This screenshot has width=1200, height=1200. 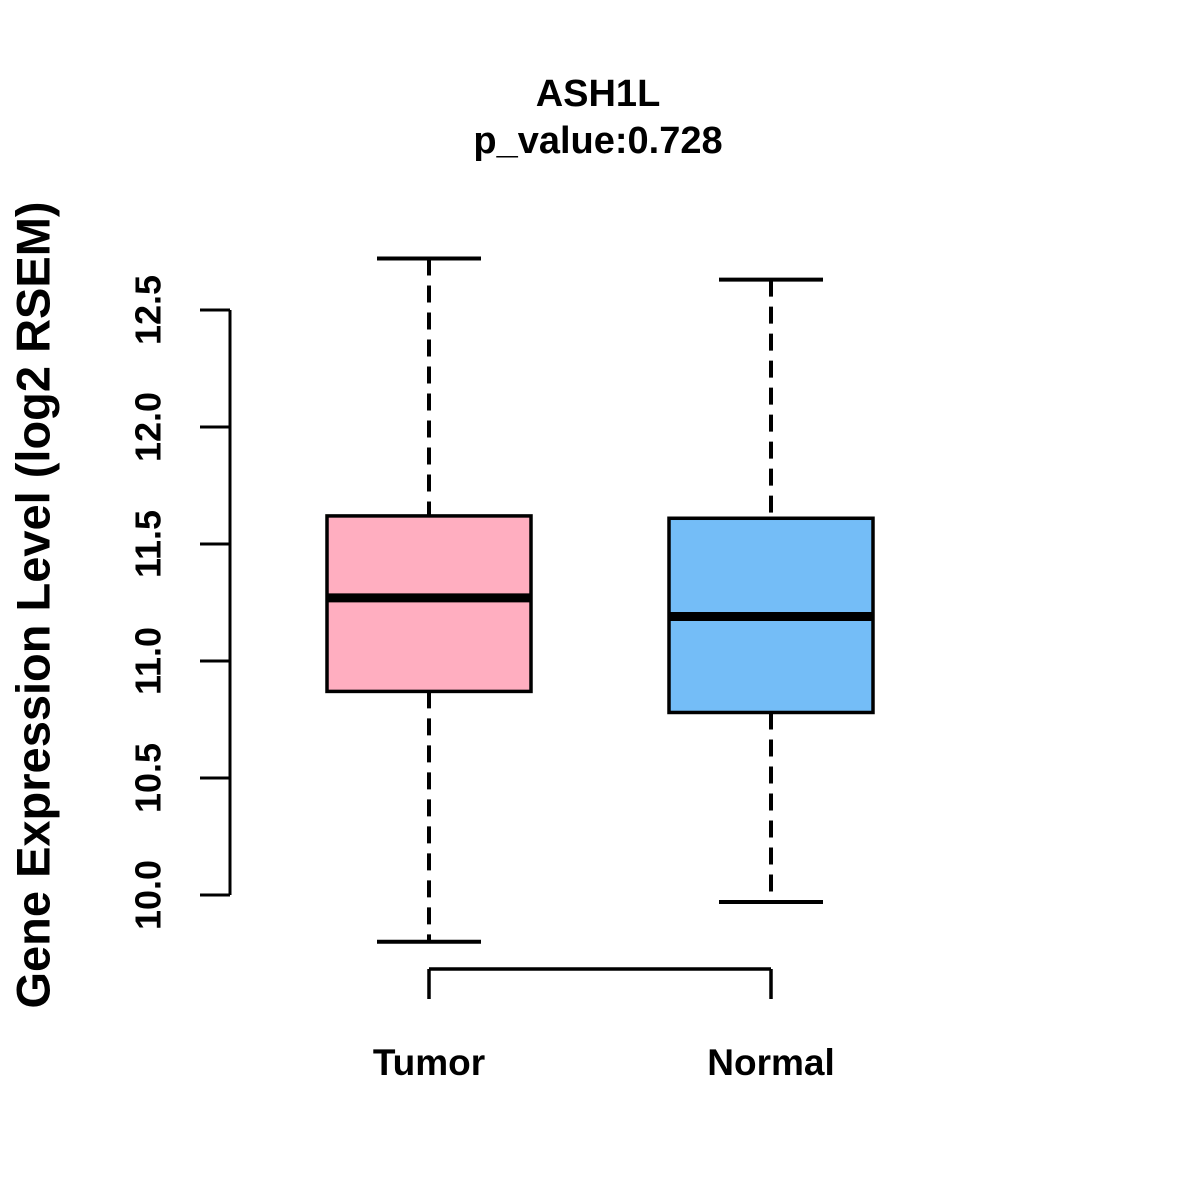 What do you see at coordinates (33, 605) in the screenshot?
I see `y-axis-label: Gene Expression Level (log2 RSEM)` at bounding box center [33, 605].